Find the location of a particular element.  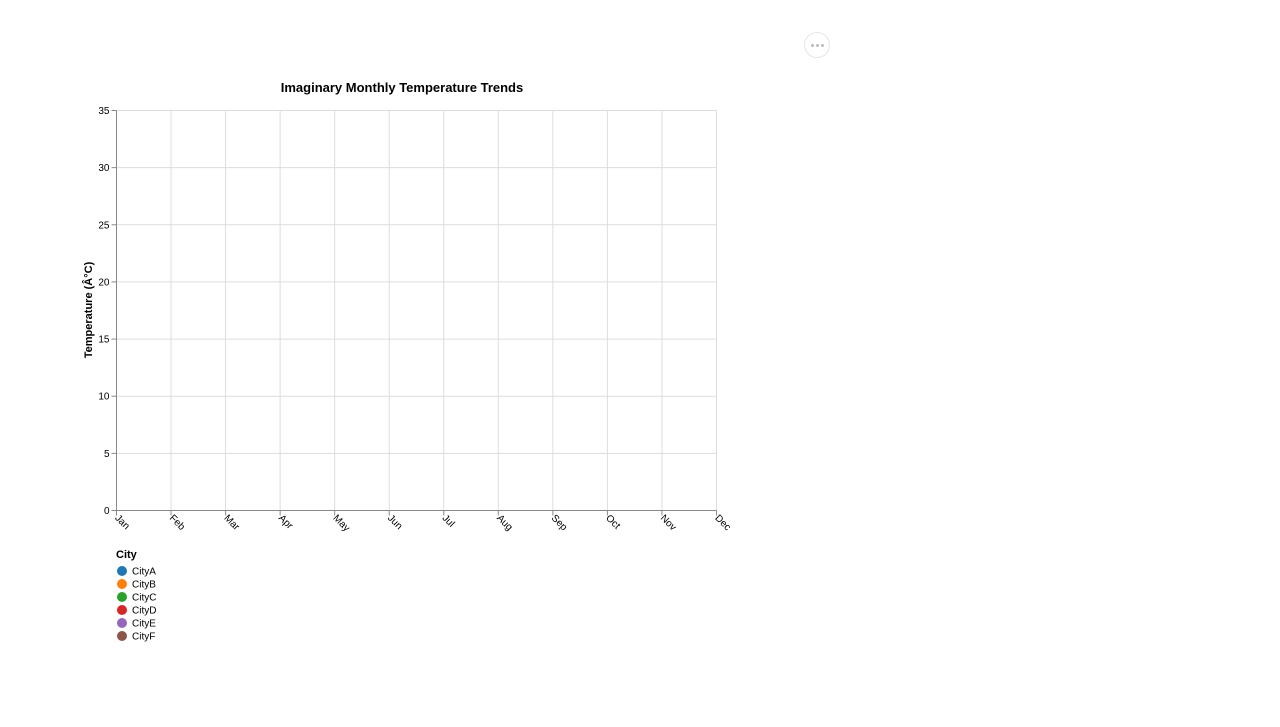

x-tick-label: Sep is located at coordinates (559, 523).